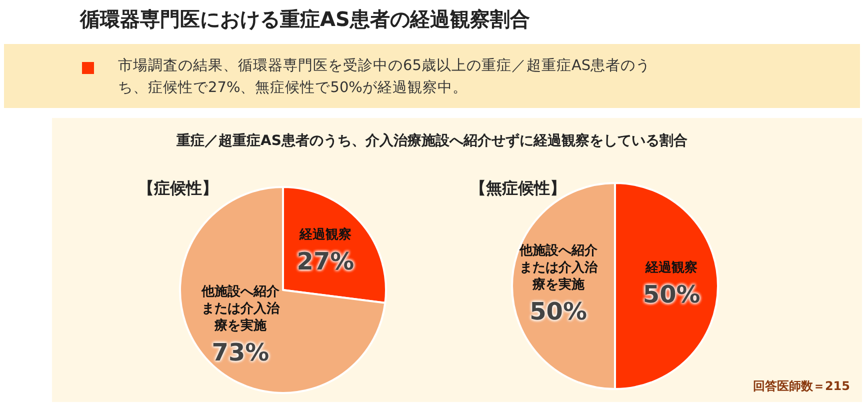 Image resolution: width=864 pixels, height=406 pixels. I want to click on text: 循環器専門医における重症AS患者の経過観察割合, so click(305, 19).